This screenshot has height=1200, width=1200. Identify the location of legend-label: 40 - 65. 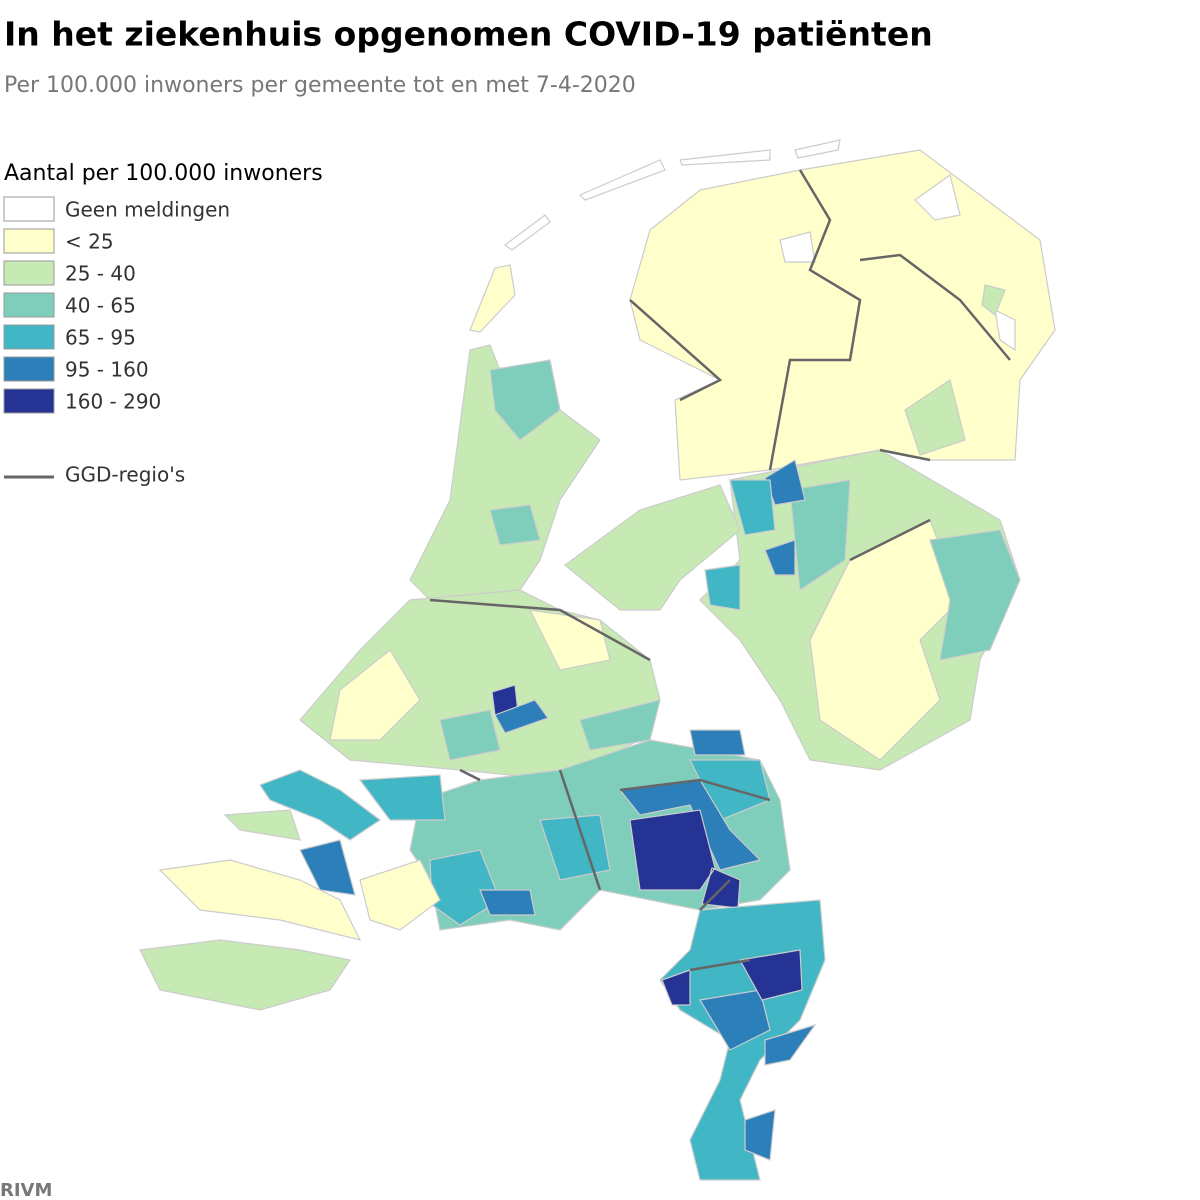
(100, 306).